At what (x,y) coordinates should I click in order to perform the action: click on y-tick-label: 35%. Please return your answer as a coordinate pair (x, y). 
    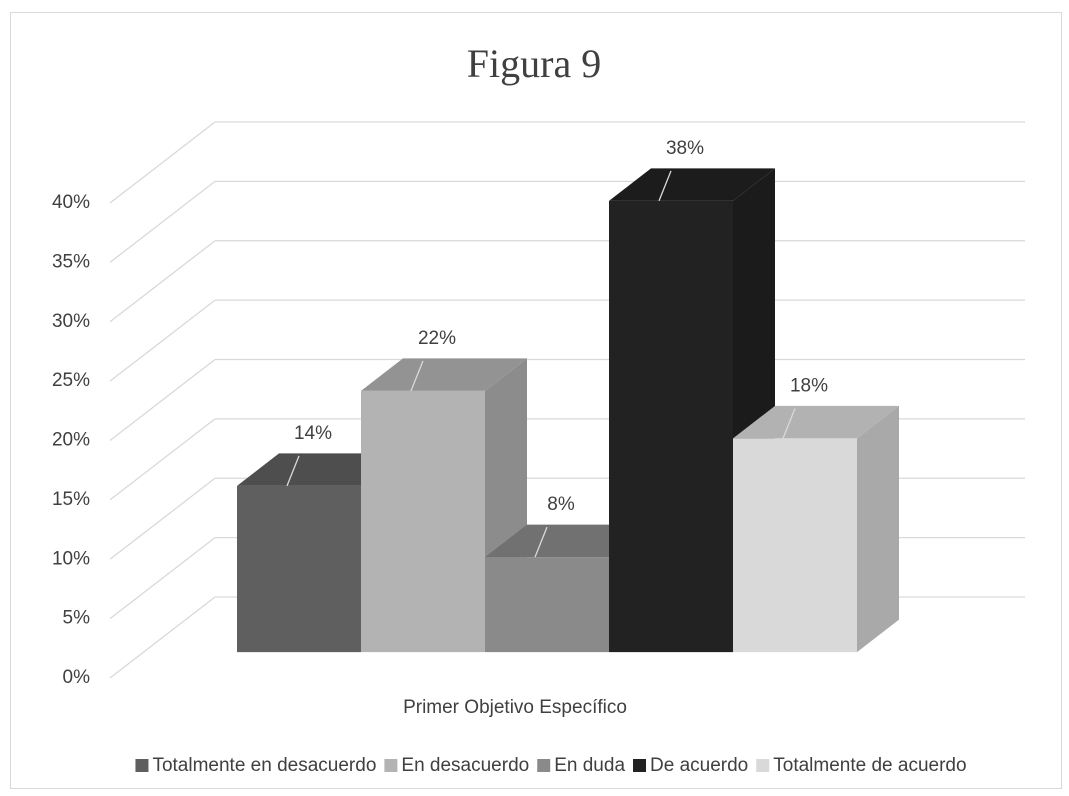
    Looking at the image, I should click on (71, 261).